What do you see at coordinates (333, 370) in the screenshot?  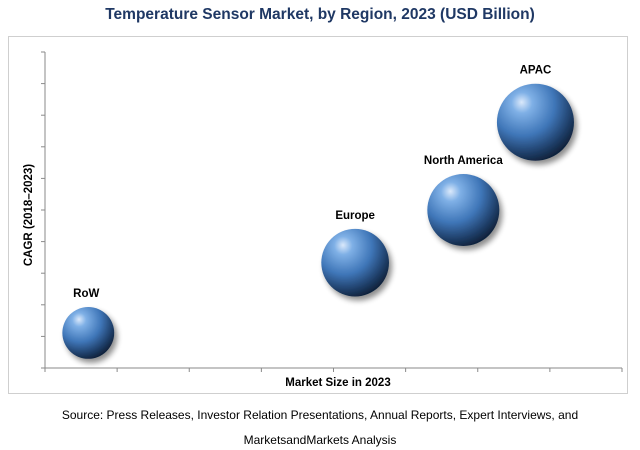 I see `x-axis-ticks` at bounding box center [333, 370].